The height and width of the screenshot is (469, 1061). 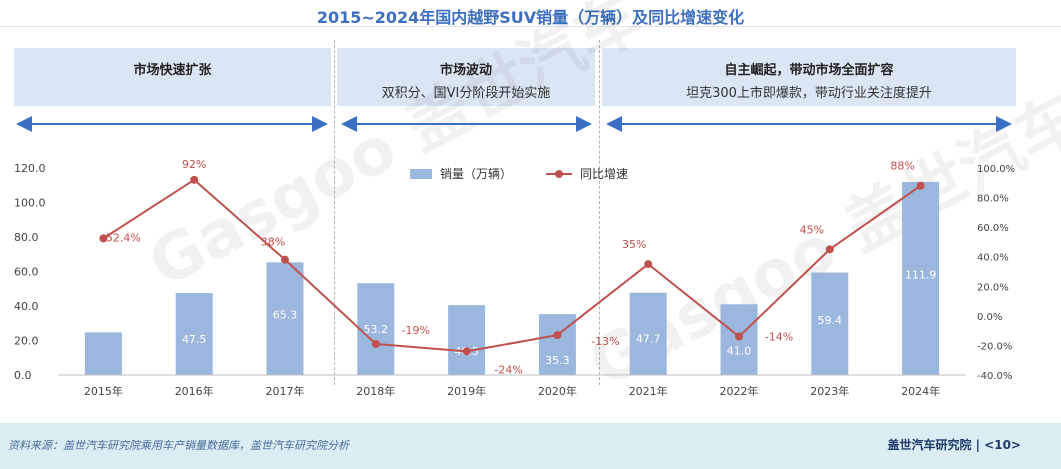 I want to click on y-left-tick-label: 120.0, so click(x=30, y=168).